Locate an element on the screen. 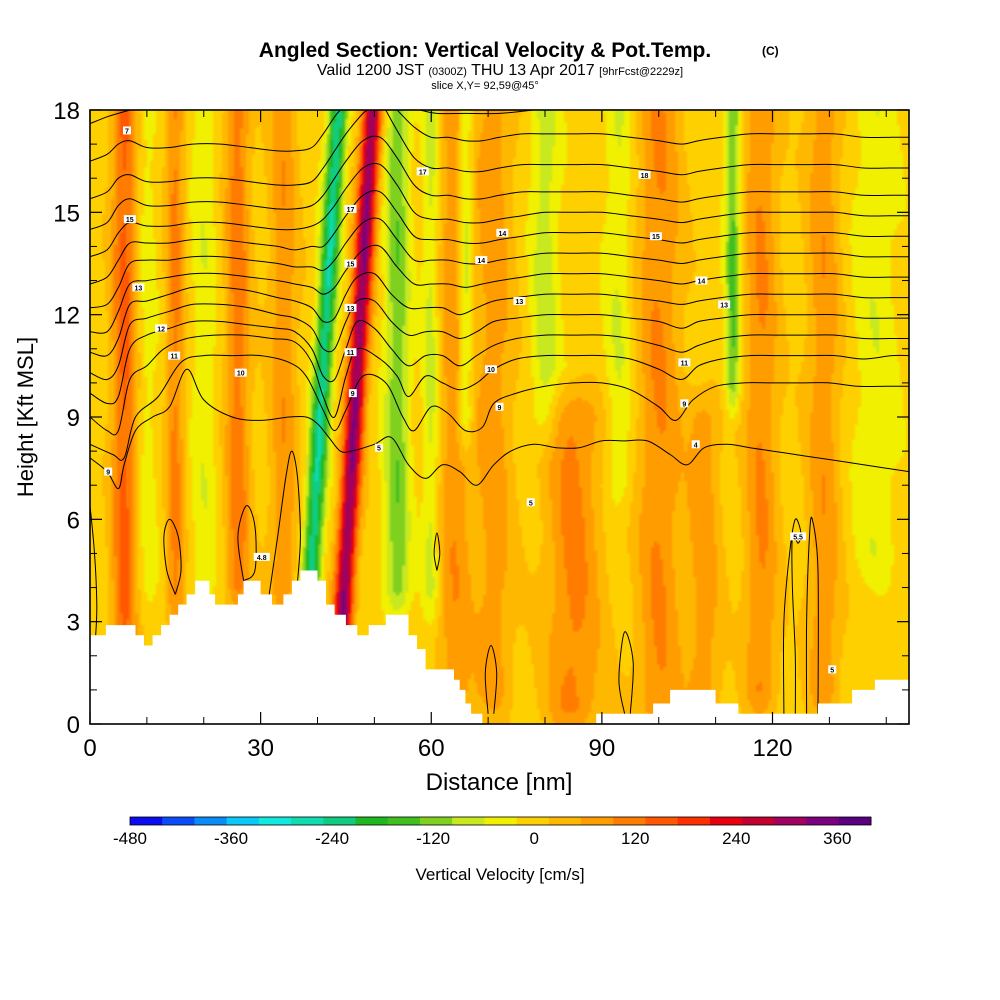 This screenshot has width=1000, height=1000. x-tick-label: 30 is located at coordinates (260, 748).